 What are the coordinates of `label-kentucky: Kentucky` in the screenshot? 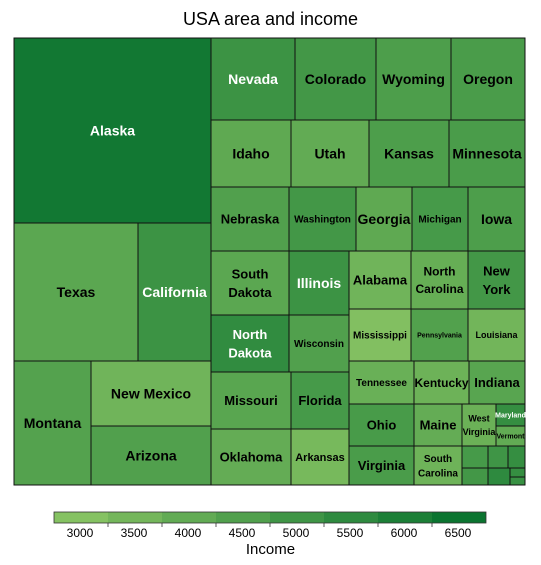 It's located at (441, 383).